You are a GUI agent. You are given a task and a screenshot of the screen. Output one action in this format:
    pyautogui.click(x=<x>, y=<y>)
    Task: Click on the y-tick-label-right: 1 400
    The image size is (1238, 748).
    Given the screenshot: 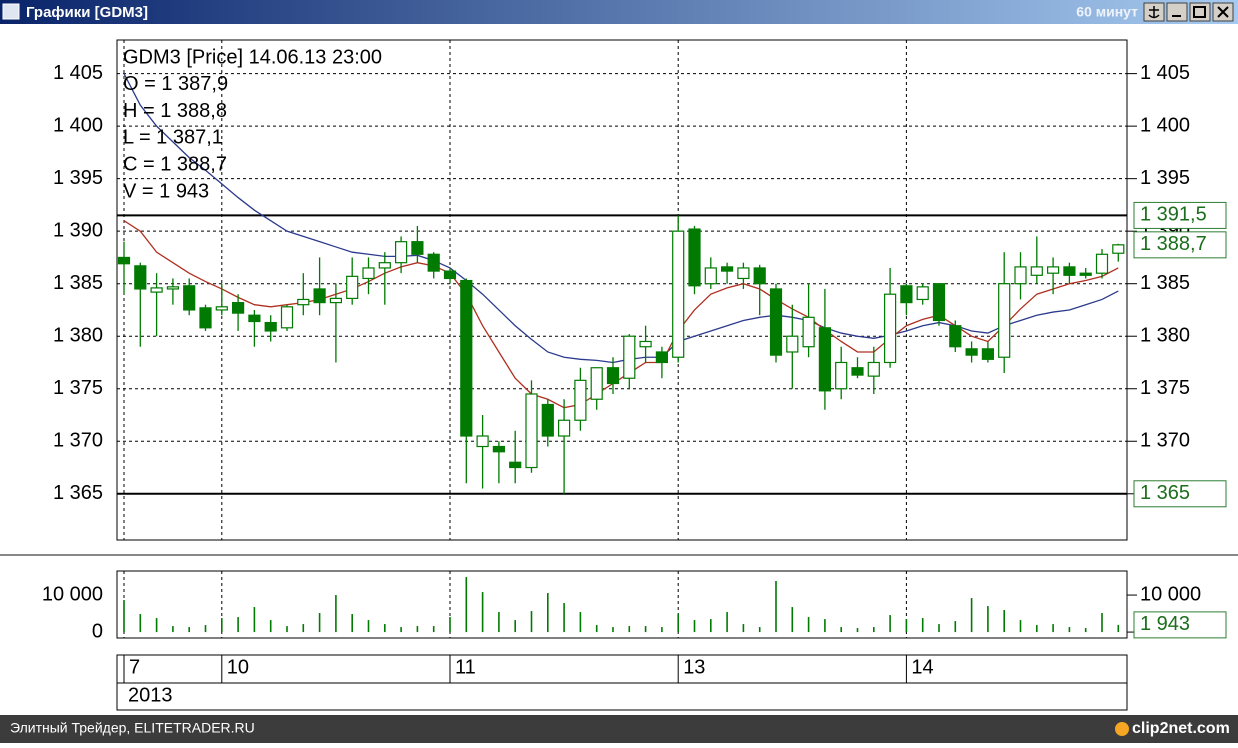 What is the action you would take?
    pyautogui.click(x=1165, y=125)
    